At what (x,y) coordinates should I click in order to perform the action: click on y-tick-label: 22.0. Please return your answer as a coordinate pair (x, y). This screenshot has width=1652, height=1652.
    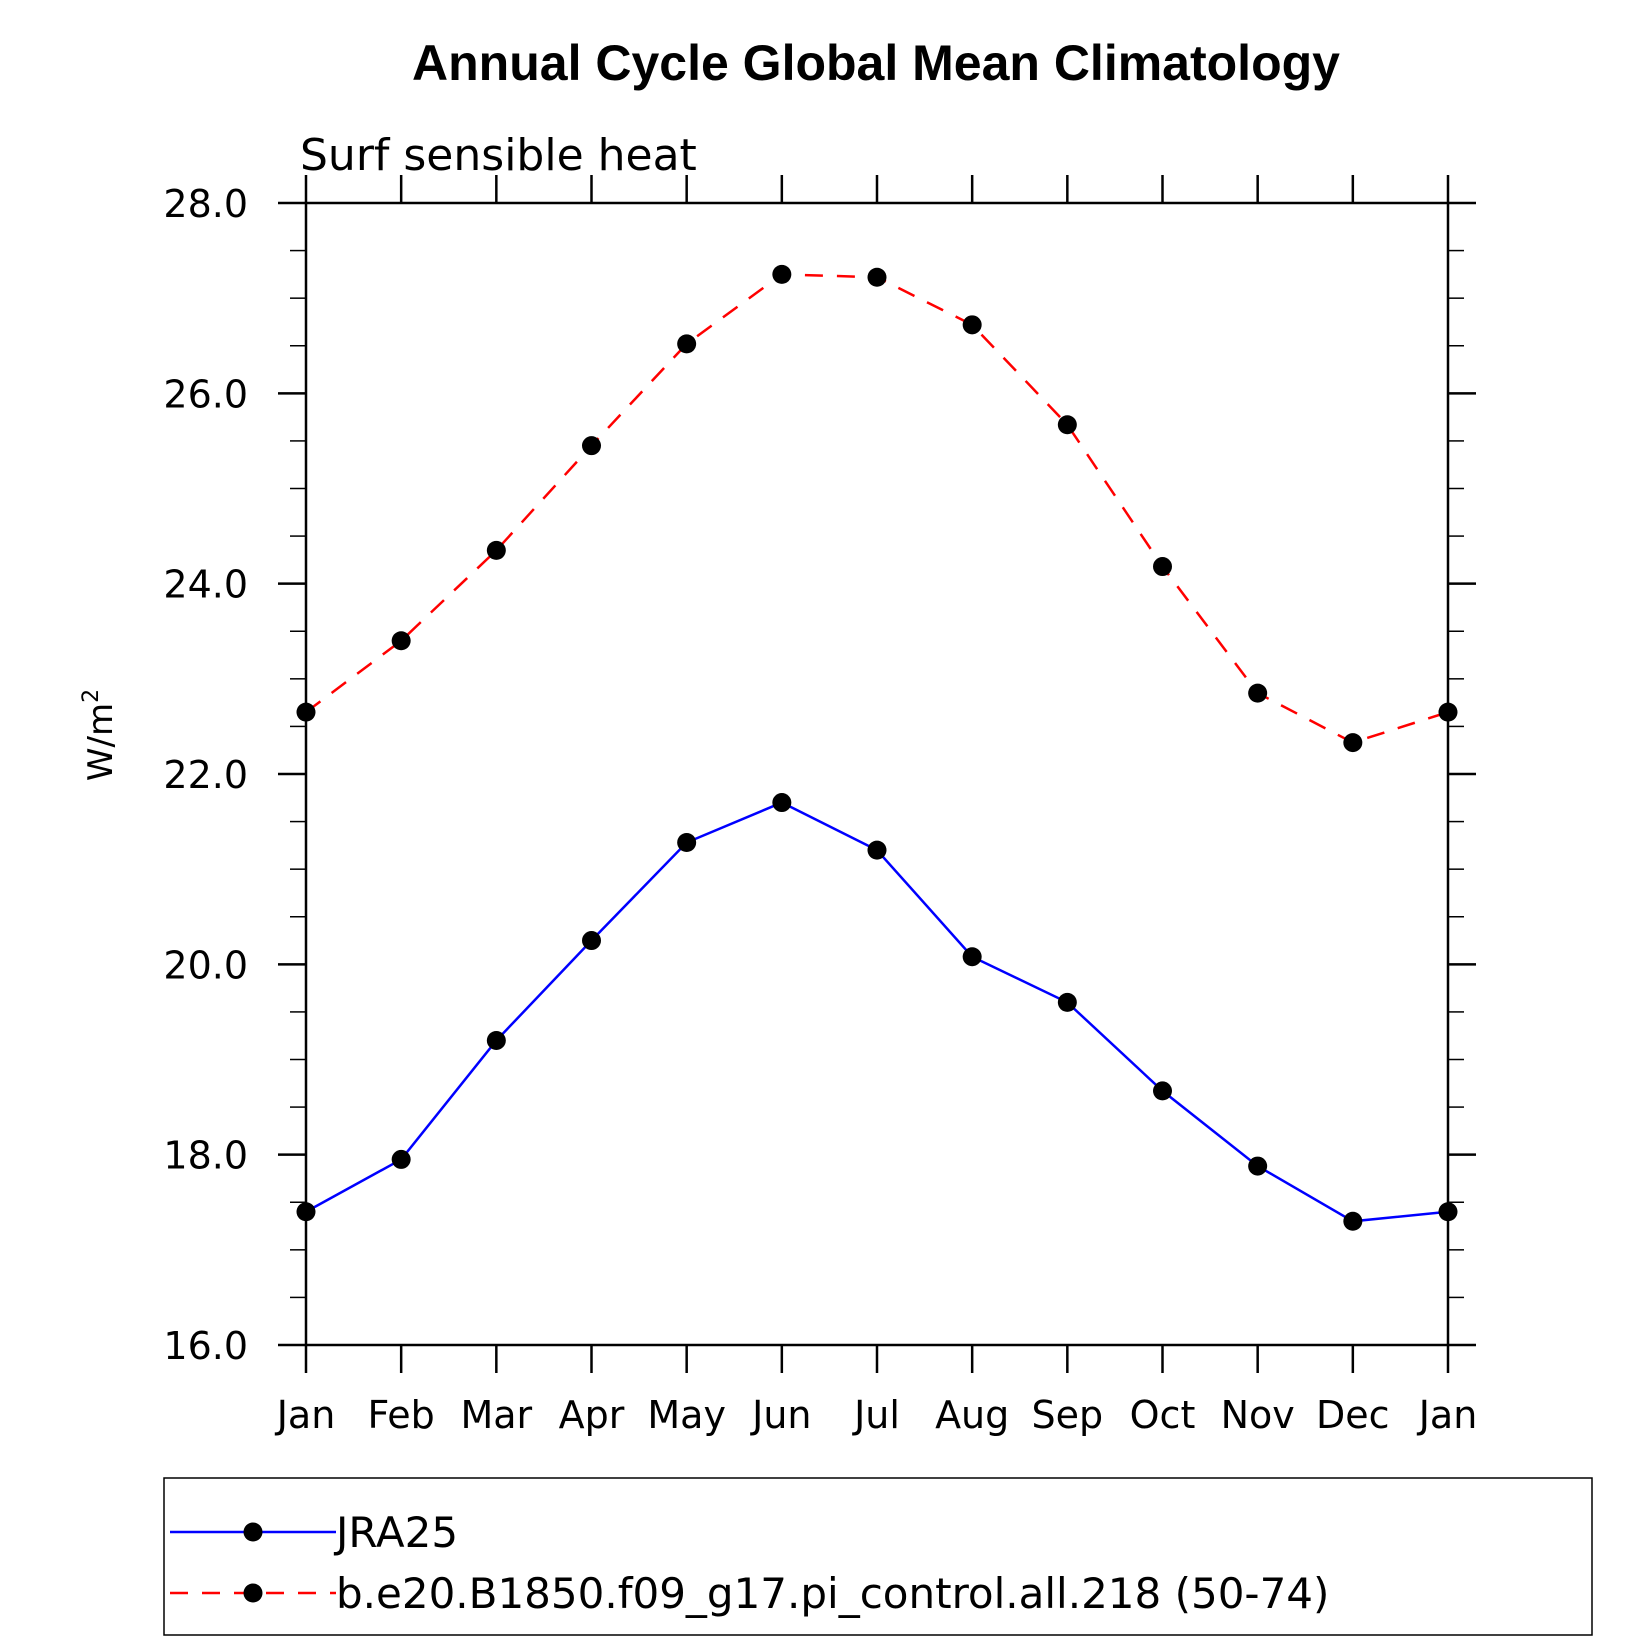
    Looking at the image, I should click on (205, 775).